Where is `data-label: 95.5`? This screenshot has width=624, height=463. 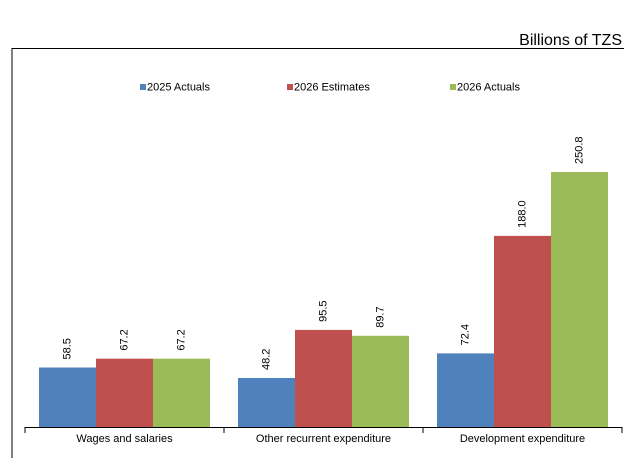
data-label: 95.5 is located at coordinates (323, 310).